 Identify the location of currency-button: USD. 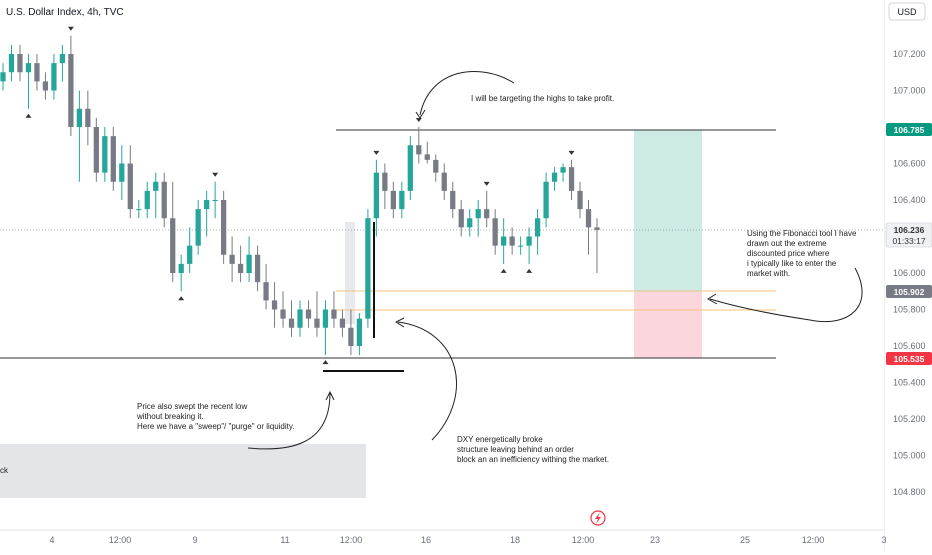
(907, 11).